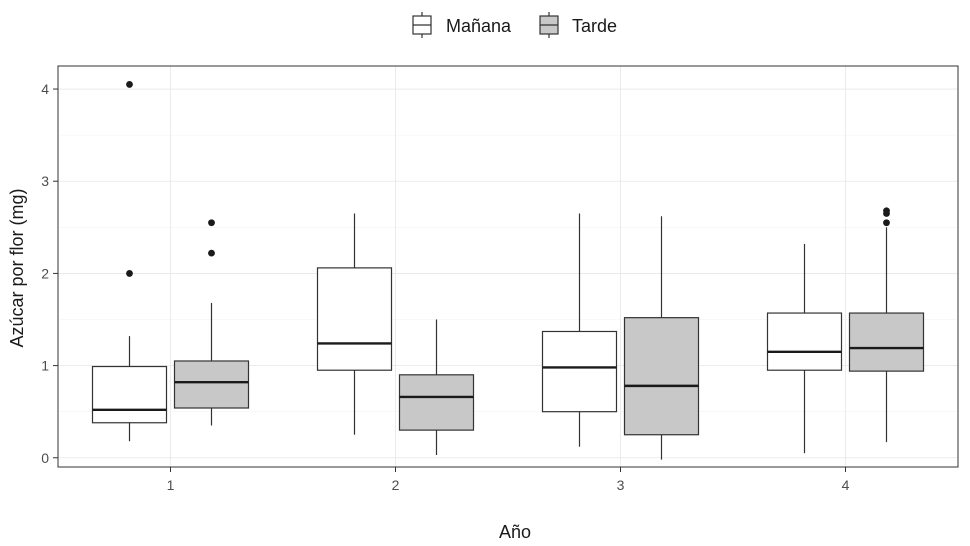 This screenshot has height=546, width=970. I want to click on y-tick-label: 1, so click(45, 366).